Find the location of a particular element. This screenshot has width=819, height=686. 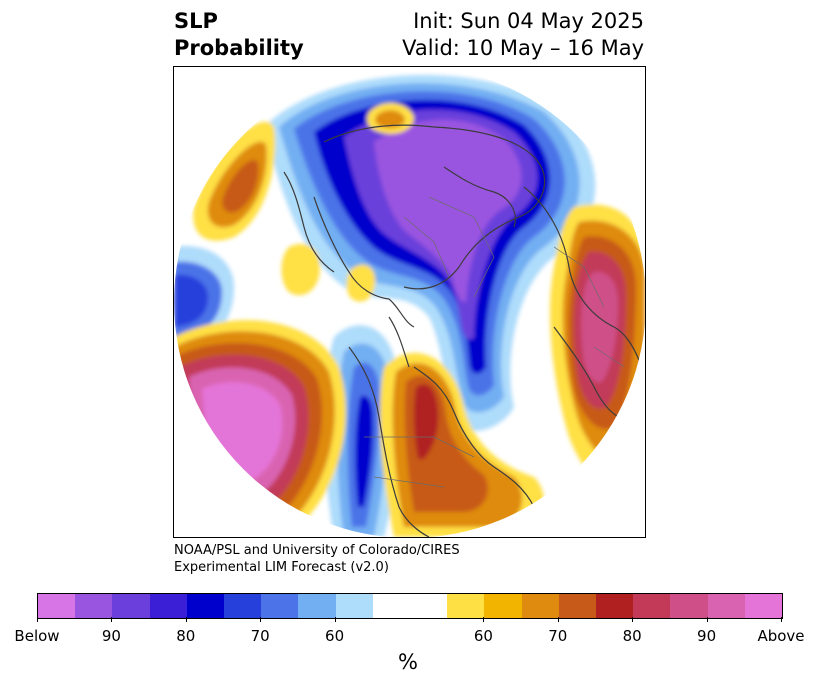

colorbar-neutral-segment is located at coordinates (410, 606).